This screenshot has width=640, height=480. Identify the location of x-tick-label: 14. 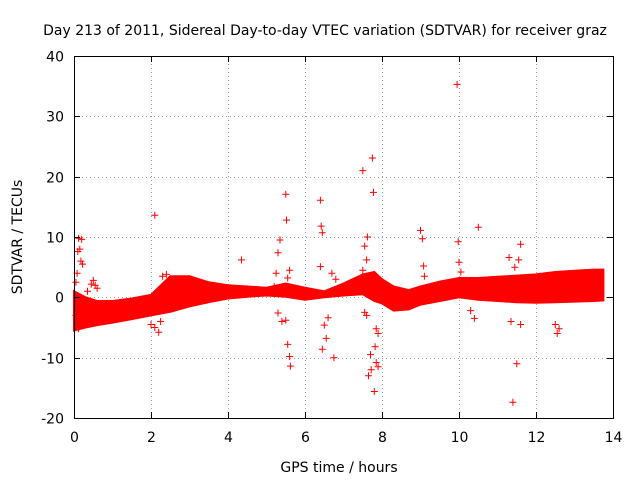
(614, 438).